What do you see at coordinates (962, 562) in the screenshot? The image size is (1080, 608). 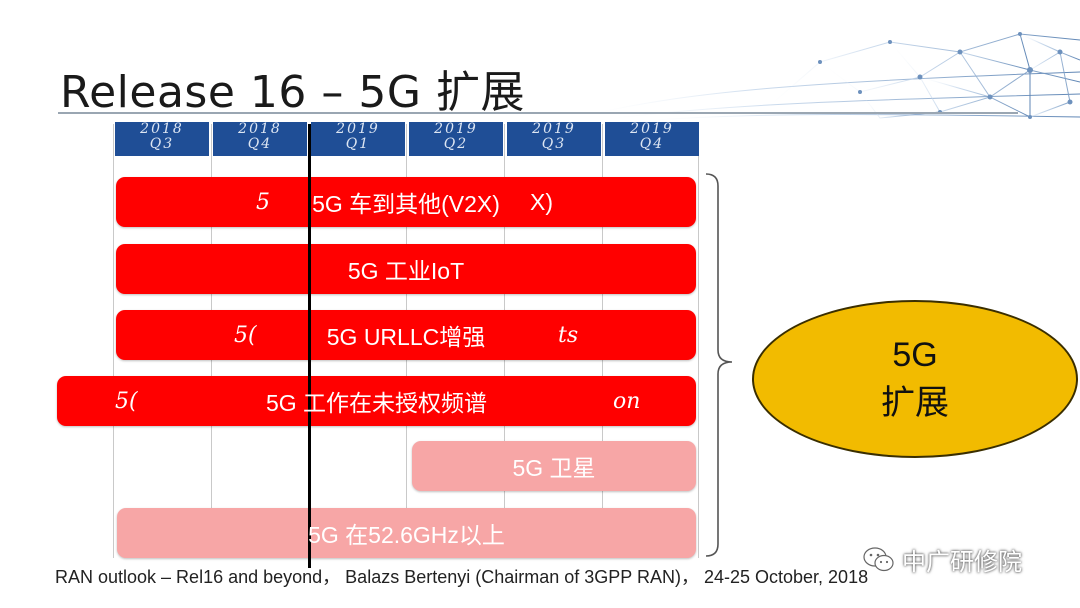 I see `watermark-text: 中广研修院` at bounding box center [962, 562].